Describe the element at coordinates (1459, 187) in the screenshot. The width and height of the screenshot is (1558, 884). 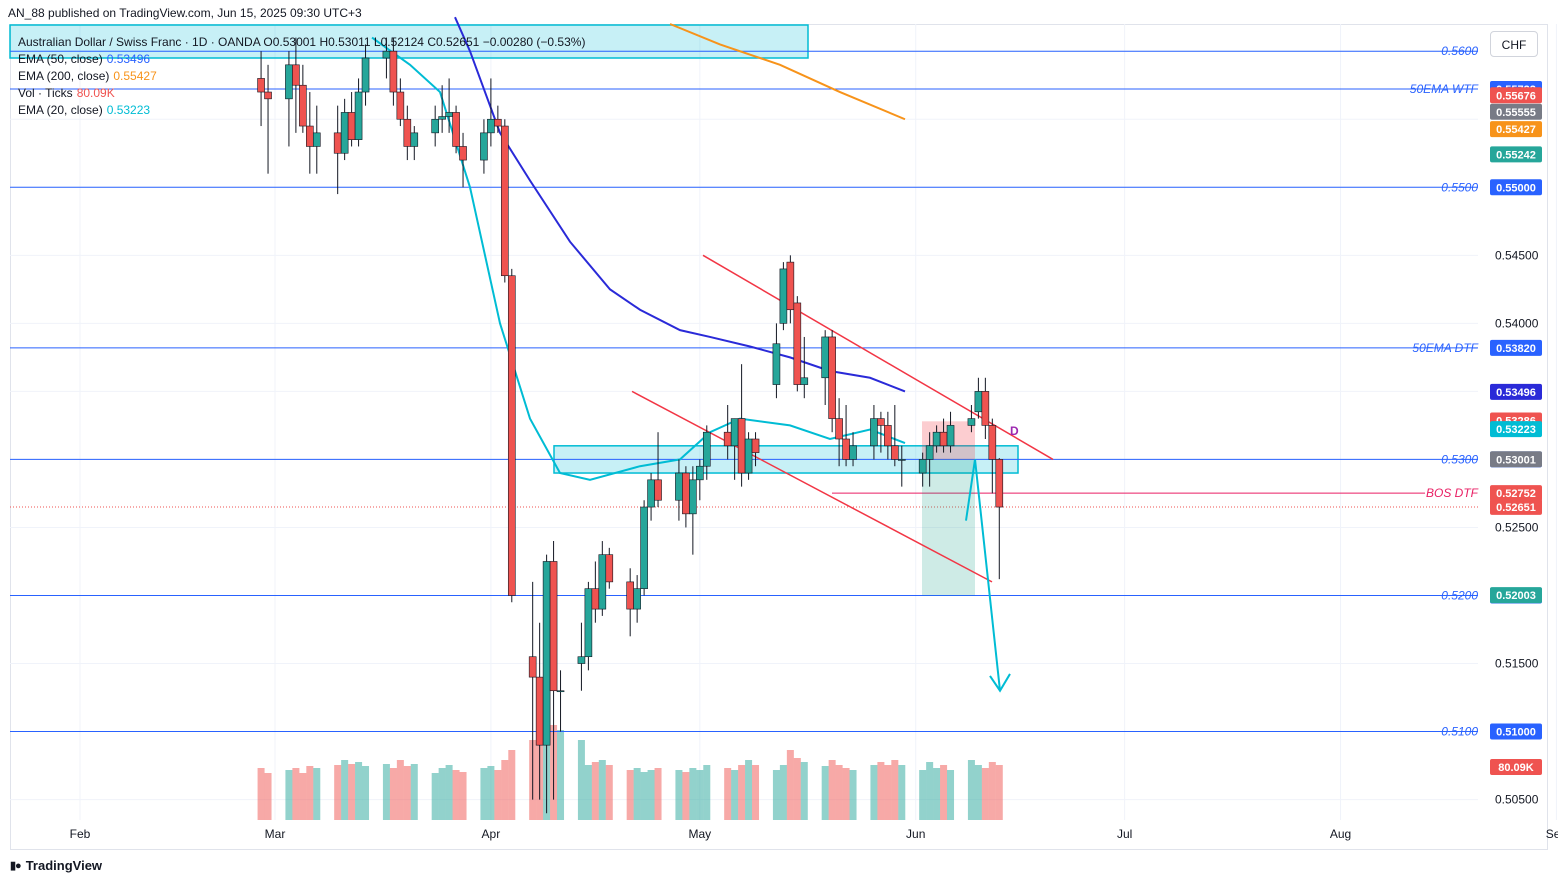
I see `level-label: 0.5500` at that location.